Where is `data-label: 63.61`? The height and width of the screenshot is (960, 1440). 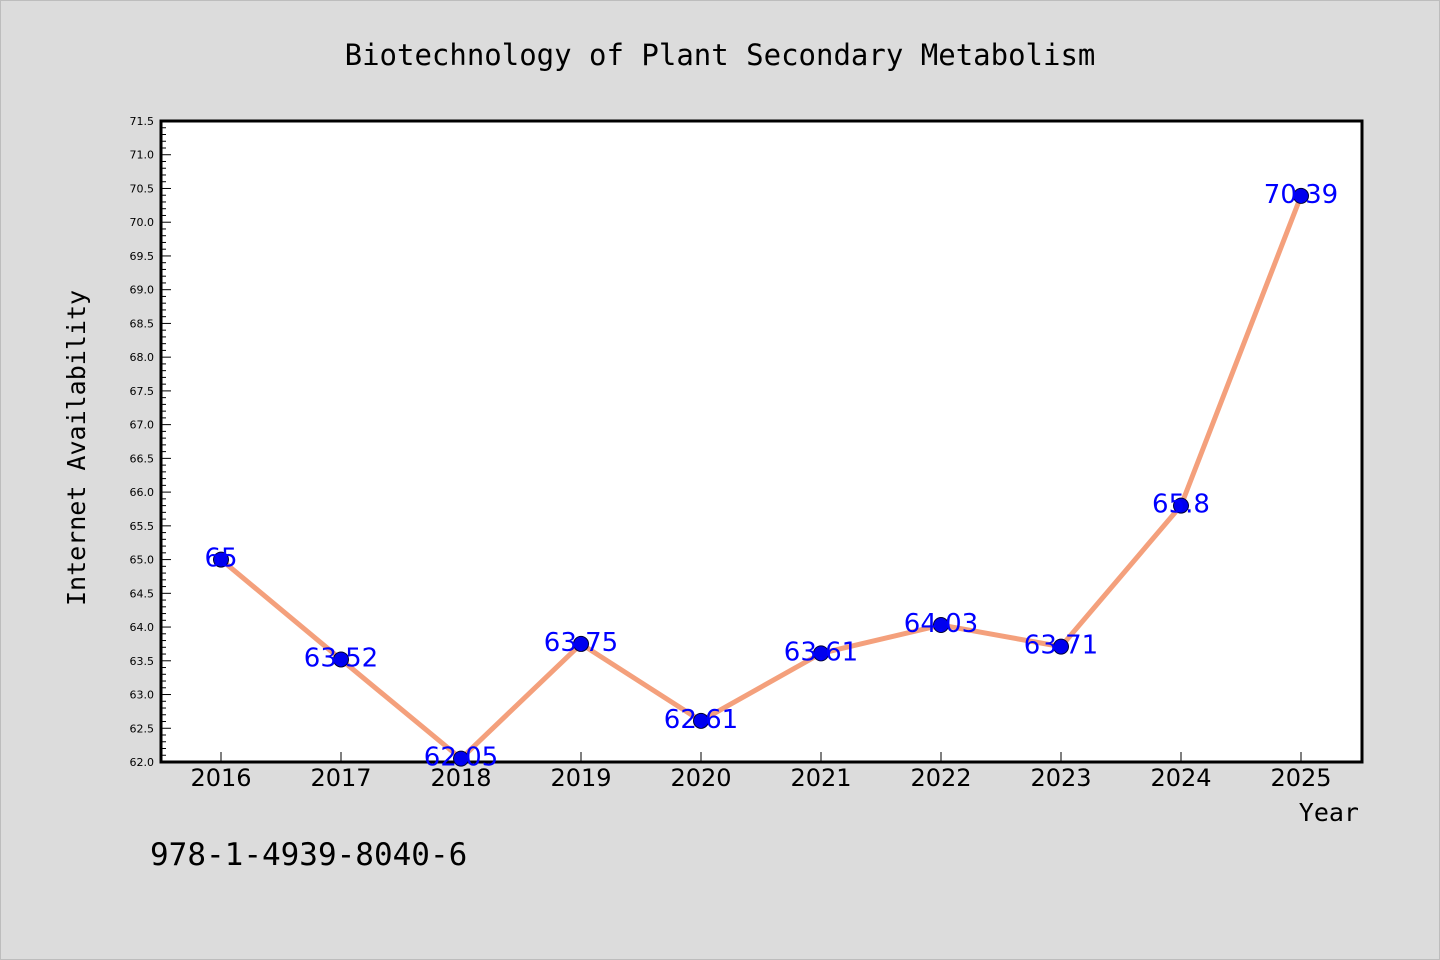
data-label: 63.61 is located at coordinates (821, 652).